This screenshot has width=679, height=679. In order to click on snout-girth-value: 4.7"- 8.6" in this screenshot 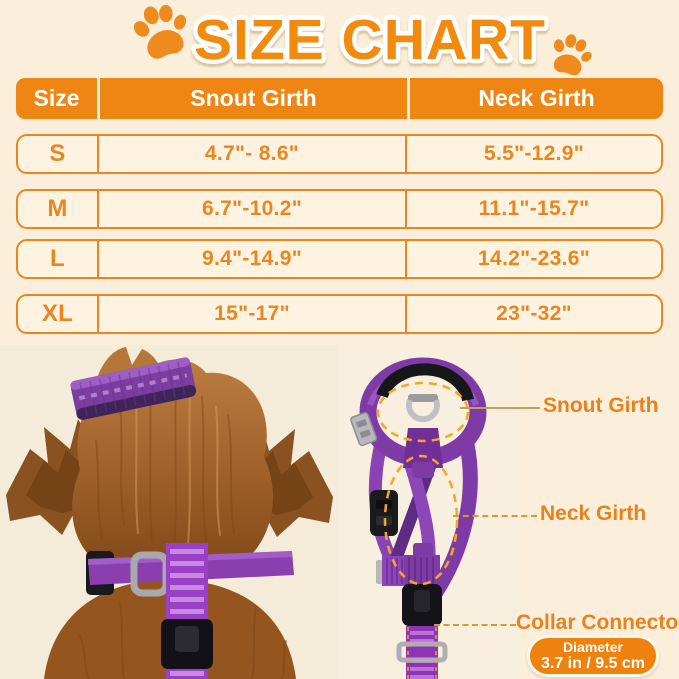, I will do `click(251, 154)`.